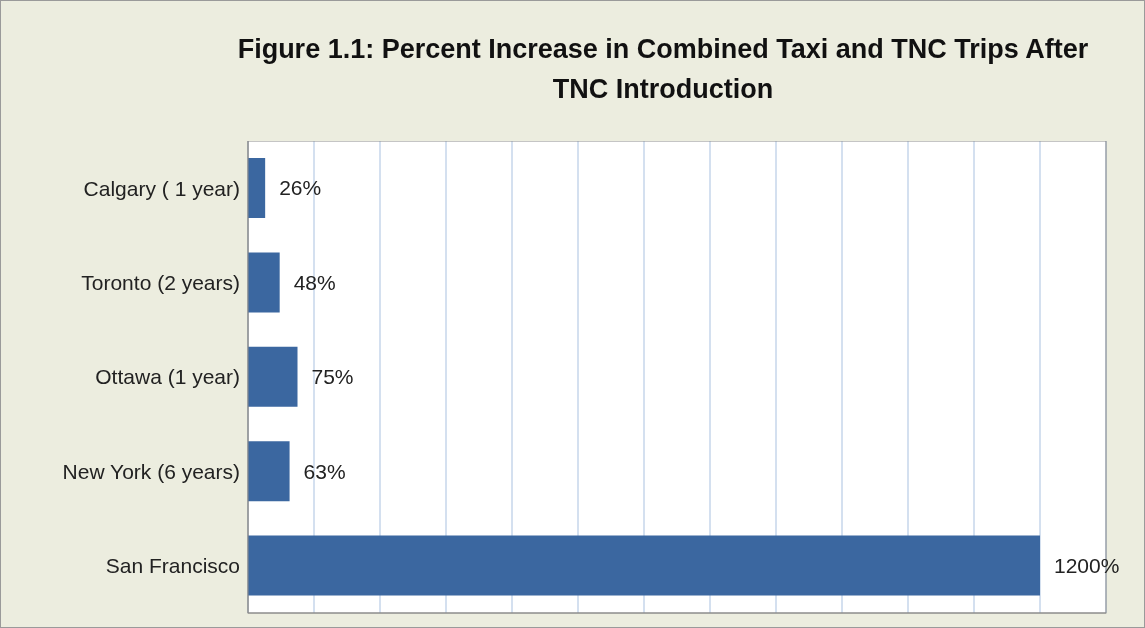  Describe the element at coordinates (324, 471) in the screenshot. I see `data-label: 63%` at that location.